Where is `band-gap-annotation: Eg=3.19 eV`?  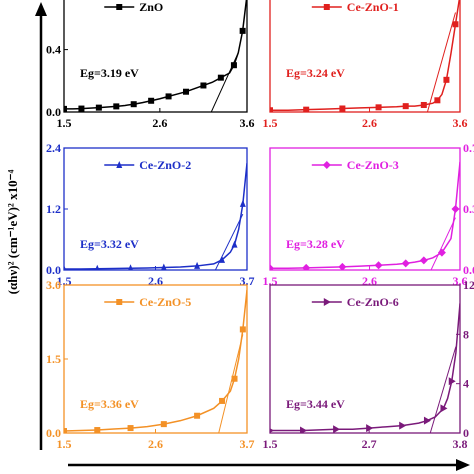
band-gap-annotation: Eg=3.19 eV is located at coordinates (109, 73).